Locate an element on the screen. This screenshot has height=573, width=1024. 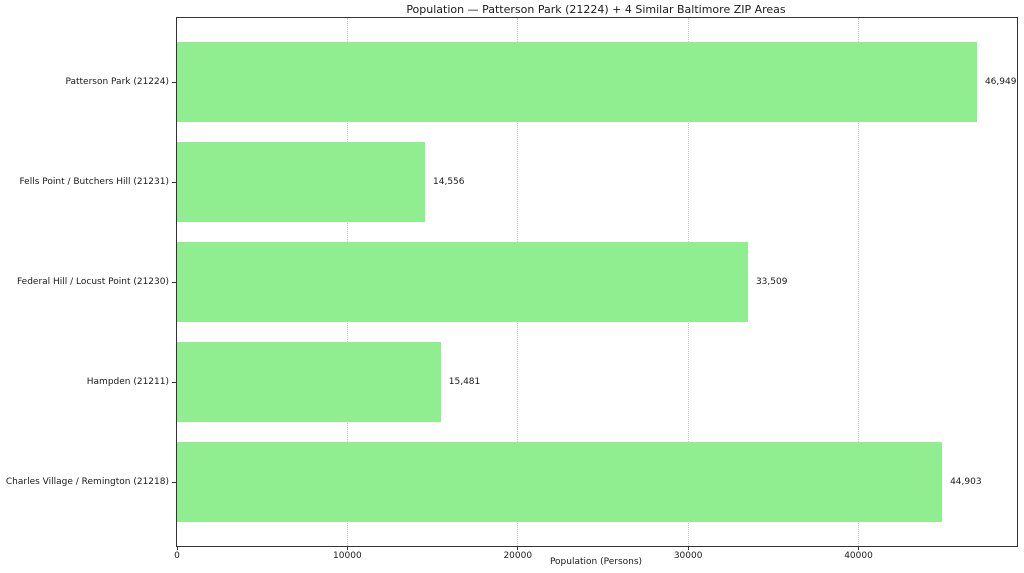
bar-value-label: 15,481 is located at coordinates (464, 382).